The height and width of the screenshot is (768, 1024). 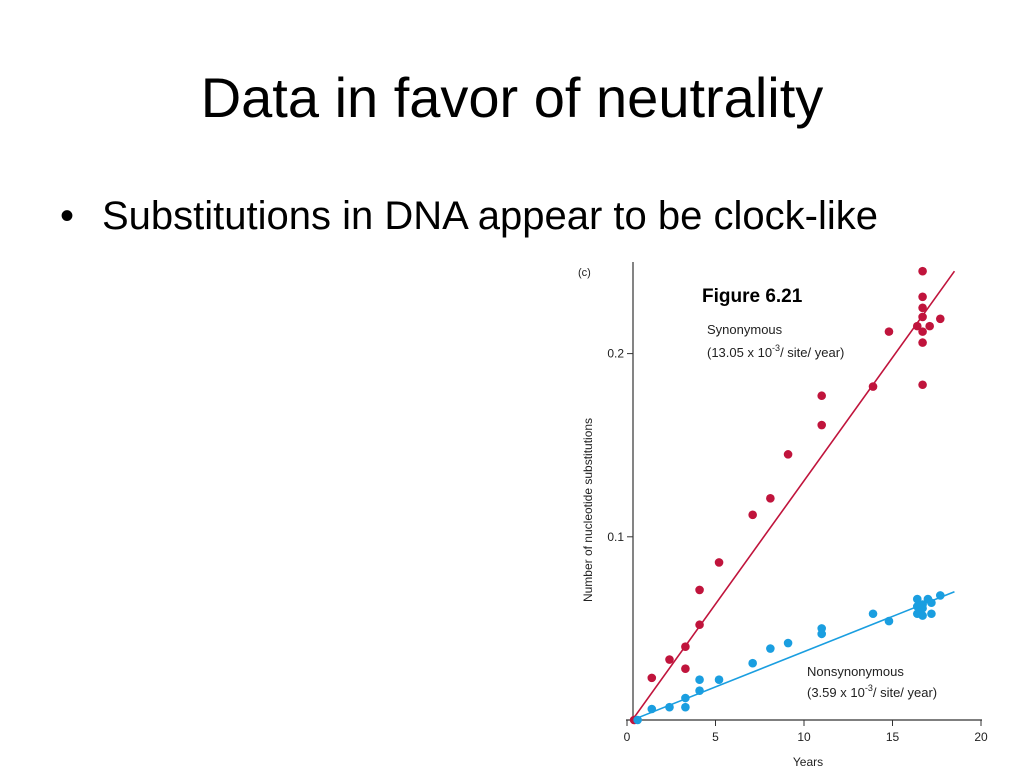 I want to click on y-axis-title: Number of nucleotide substitutions, so click(x=588, y=510).